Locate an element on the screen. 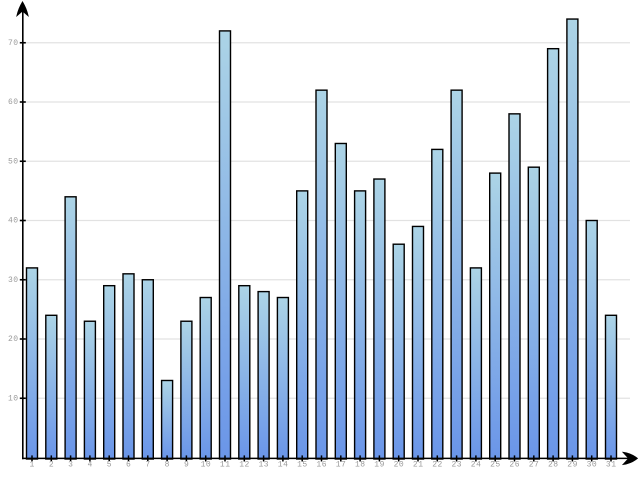  svg-text: 14 is located at coordinates (283, 465).